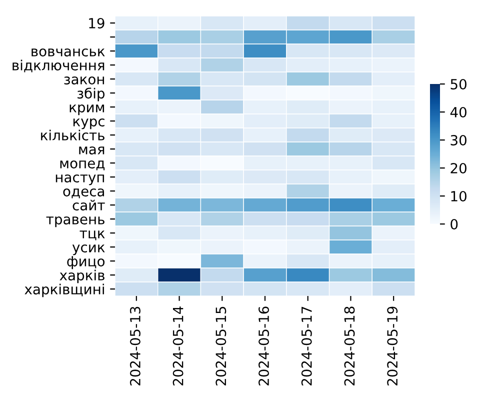  What do you see at coordinates (349, 346) in the screenshot?
I see `x-tick-label: 2024-05-18` at bounding box center [349, 346].